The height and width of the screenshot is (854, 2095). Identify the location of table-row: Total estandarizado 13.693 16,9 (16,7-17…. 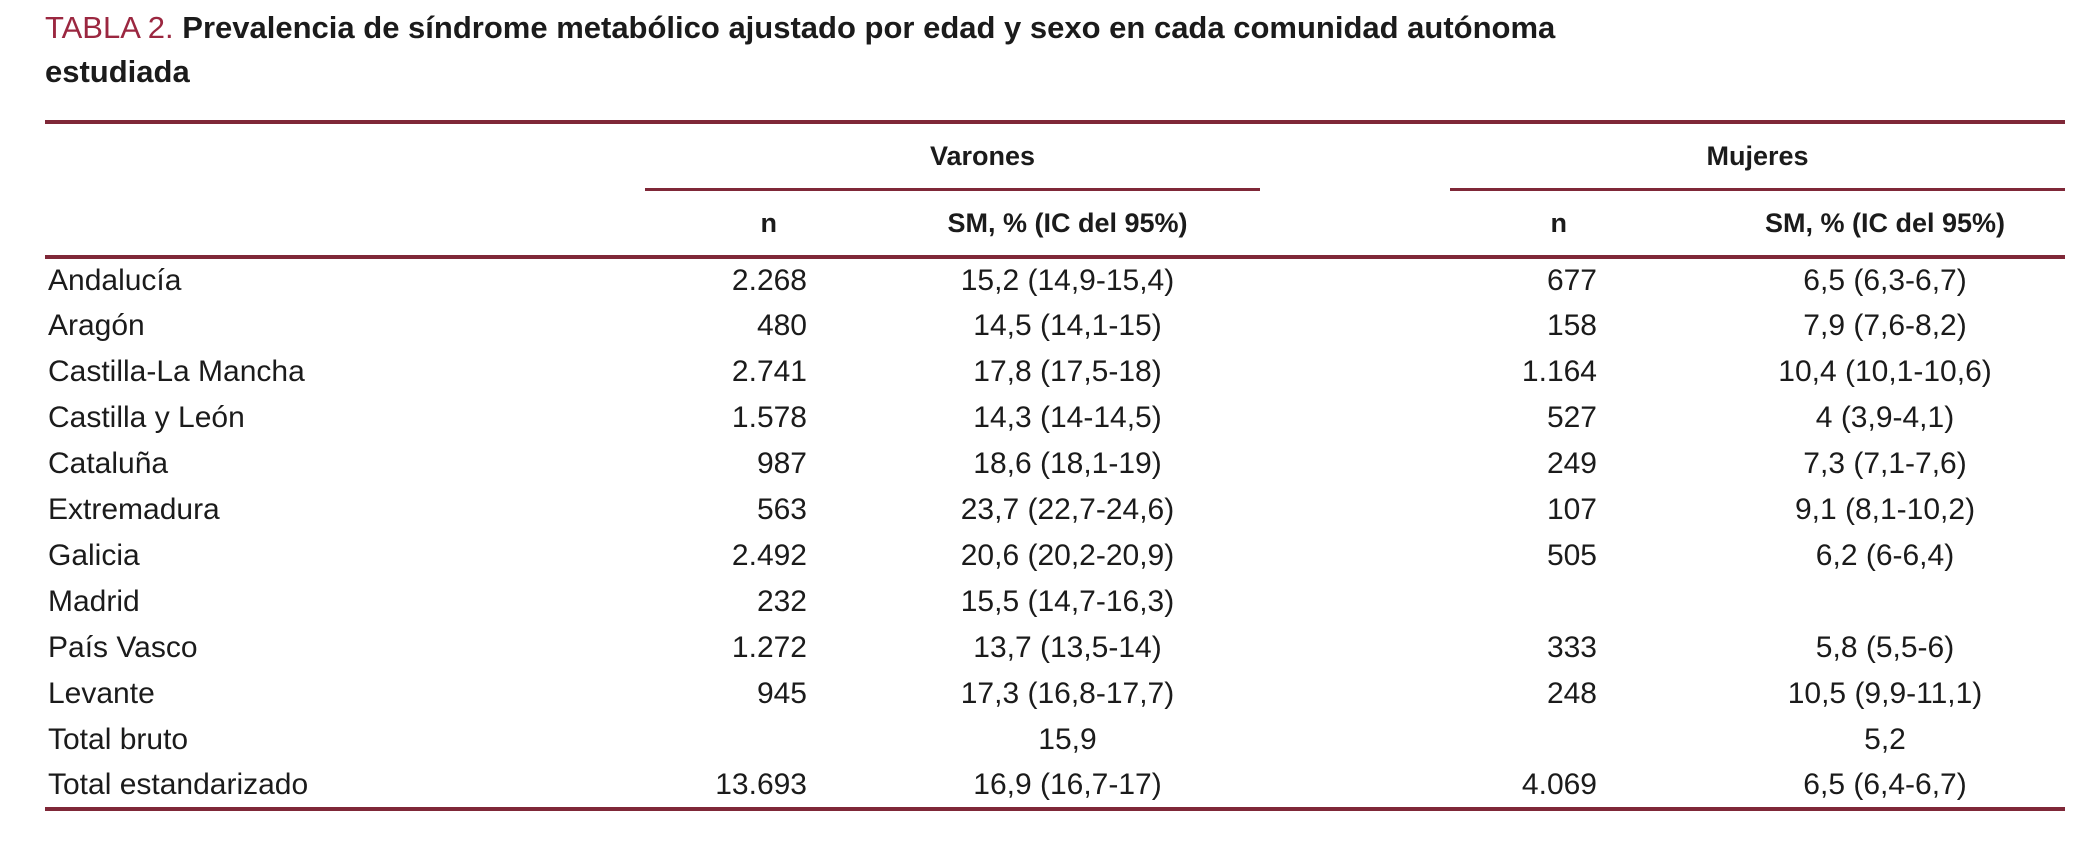
(1055, 786).